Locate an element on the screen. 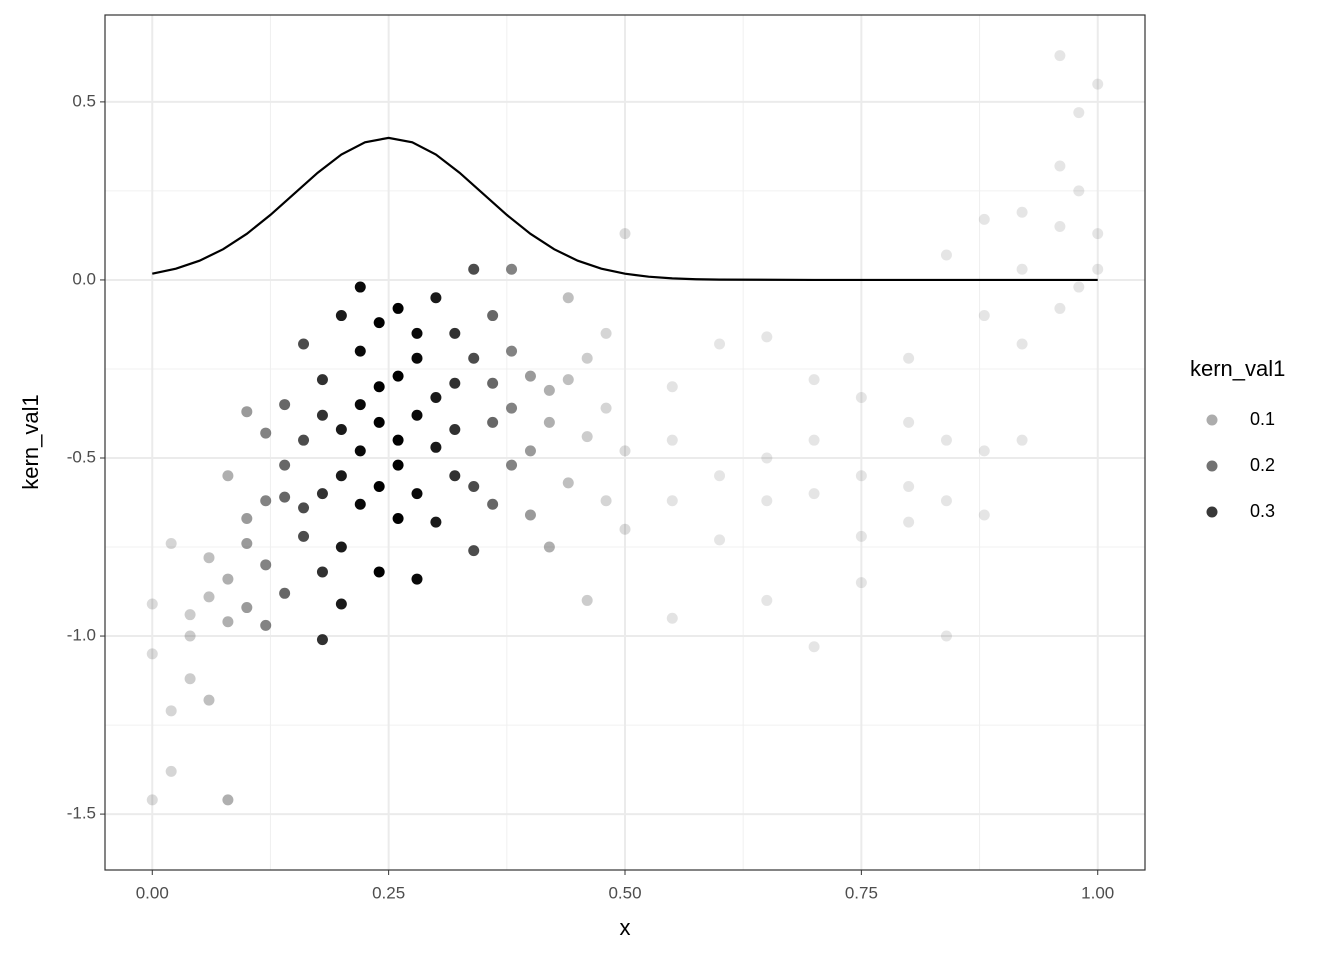 This screenshot has width=1344, height=965. x-tick-label: 1.00 is located at coordinates (1097, 892).